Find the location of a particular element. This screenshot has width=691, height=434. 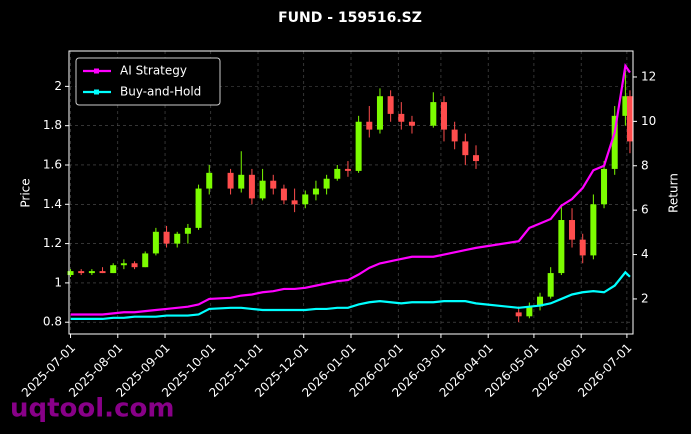

y-tick-label: 1.2 is located at coordinates (52, 243).